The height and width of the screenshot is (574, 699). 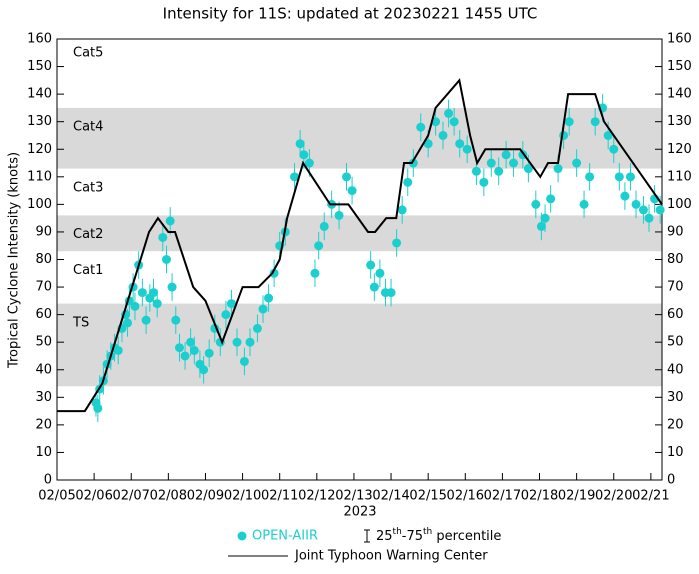 What do you see at coordinates (88, 127) in the screenshot?
I see `band-label: Cat4` at bounding box center [88, 127].